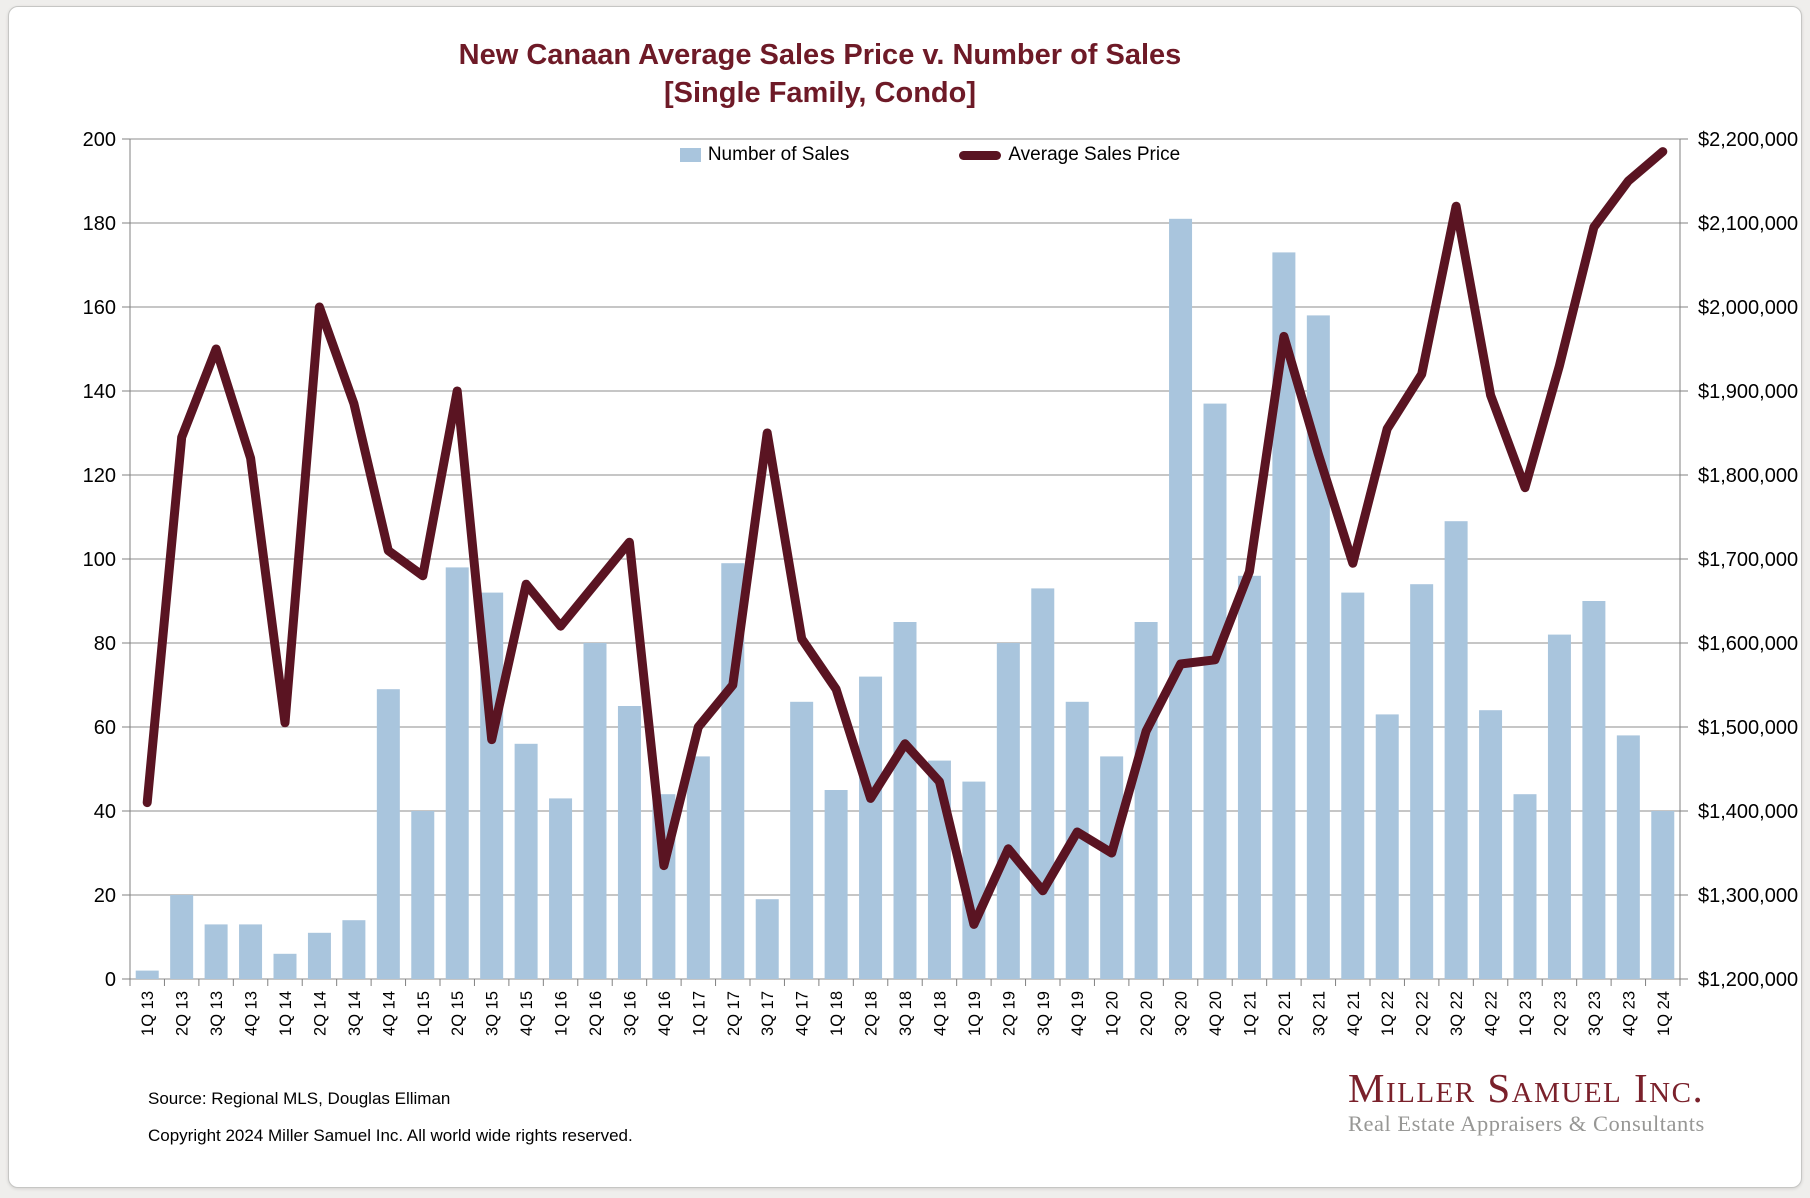 The width and height of the screenshot is (1810, 1198). I want to click on x-axis-label: 1Q 18, so click(837, 1013).